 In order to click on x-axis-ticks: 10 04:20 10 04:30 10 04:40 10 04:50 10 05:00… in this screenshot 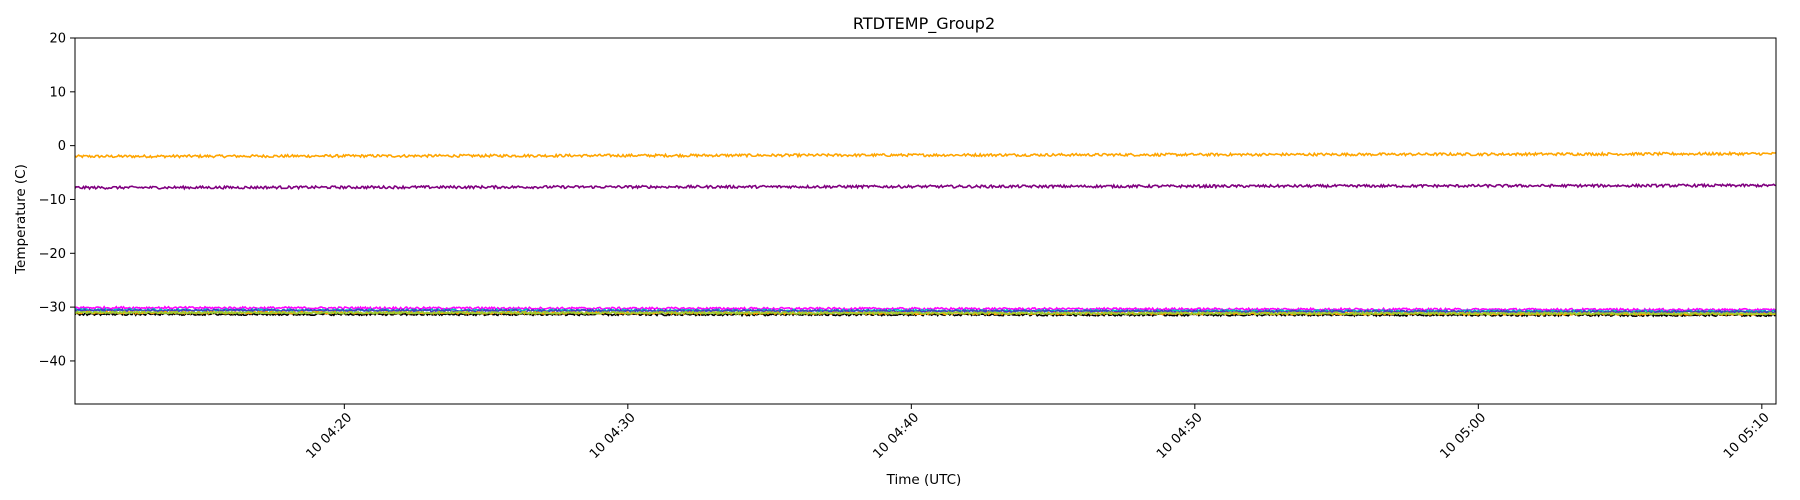, I will do `click(1038, 433)`.